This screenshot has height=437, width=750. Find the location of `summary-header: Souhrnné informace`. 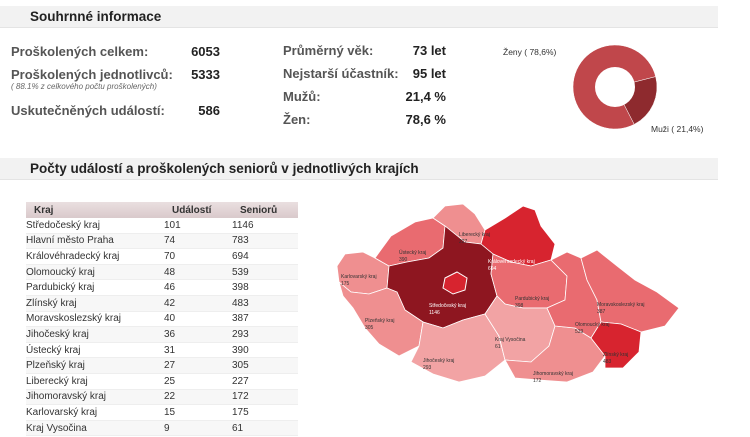

summary-header: Souhrnné informace is located at coordinates (359, 17).